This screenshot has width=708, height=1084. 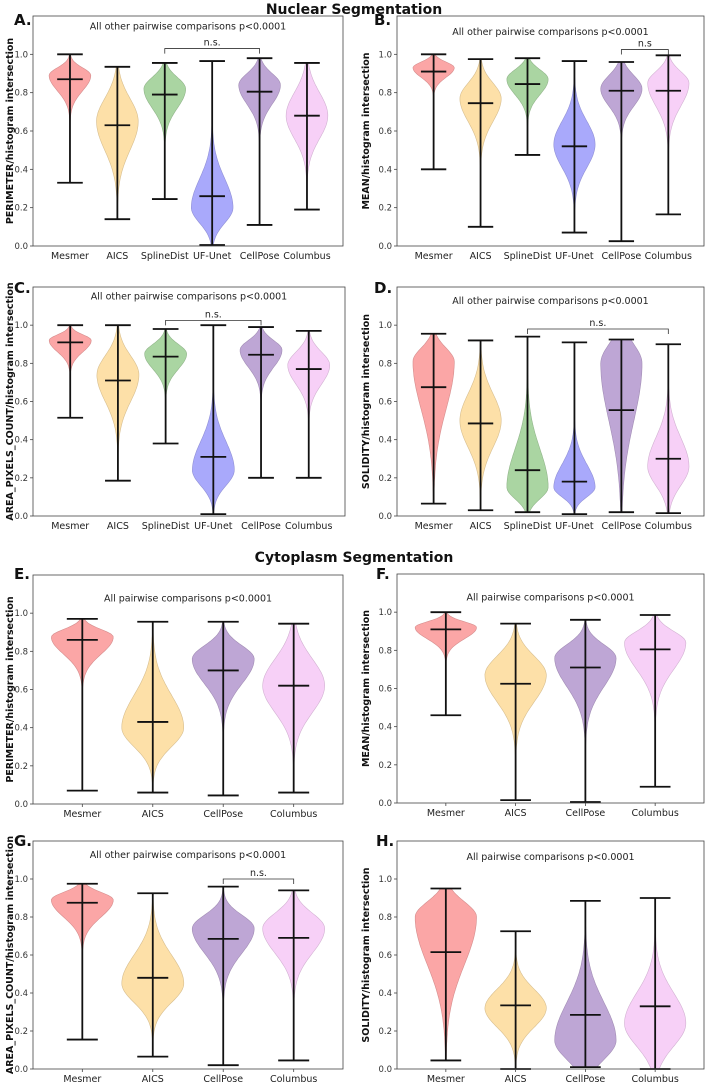 What do you see at coordinates (385, 841) in the screenshot?
I see `panel-label: H.` at bounding box center [385, 841].